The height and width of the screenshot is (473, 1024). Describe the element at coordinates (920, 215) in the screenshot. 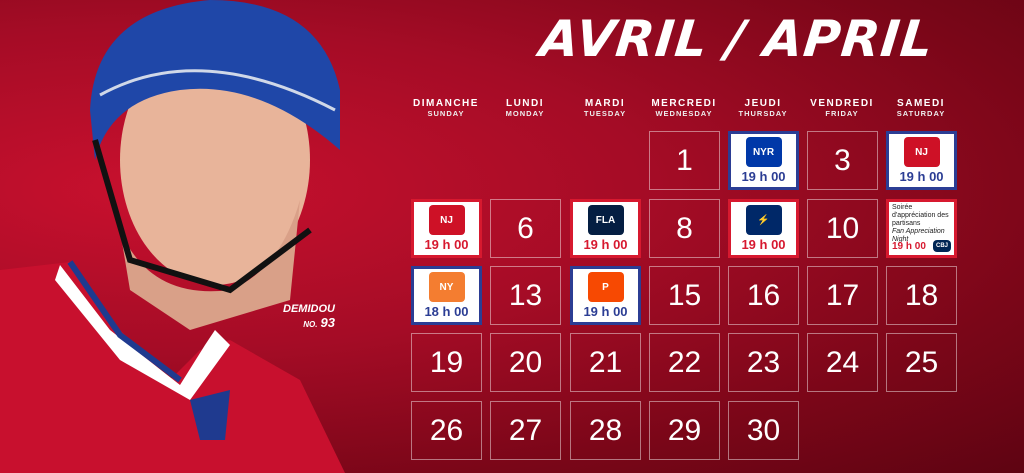

I see `promo-fr: Soirée d'appréciation des partisans` at that location.